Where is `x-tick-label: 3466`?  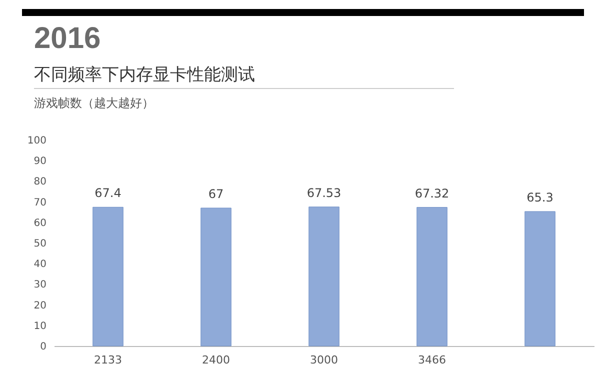
x-tick-label: 3466 is located at coordinates (432, 360).